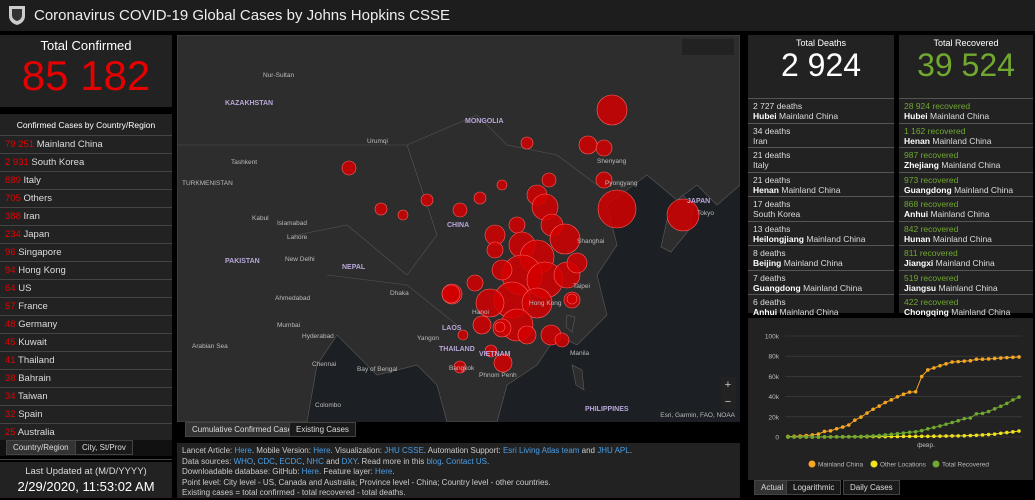  Describe the element at coordinates (871, 487) in the screenshot. I see `tab: Daily Cases` at that location.